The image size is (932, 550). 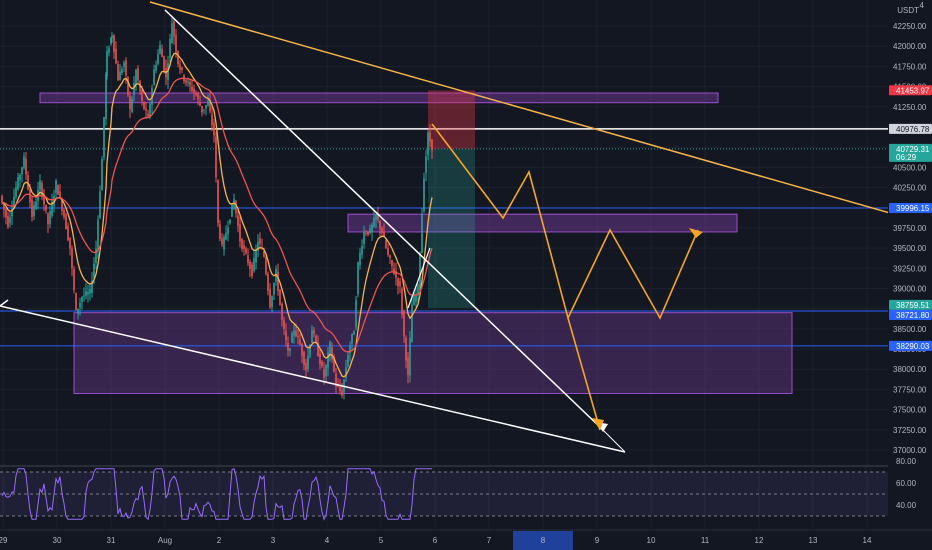 I want to click on price-badge-text: 41453.97, so click(x=913, y=90).